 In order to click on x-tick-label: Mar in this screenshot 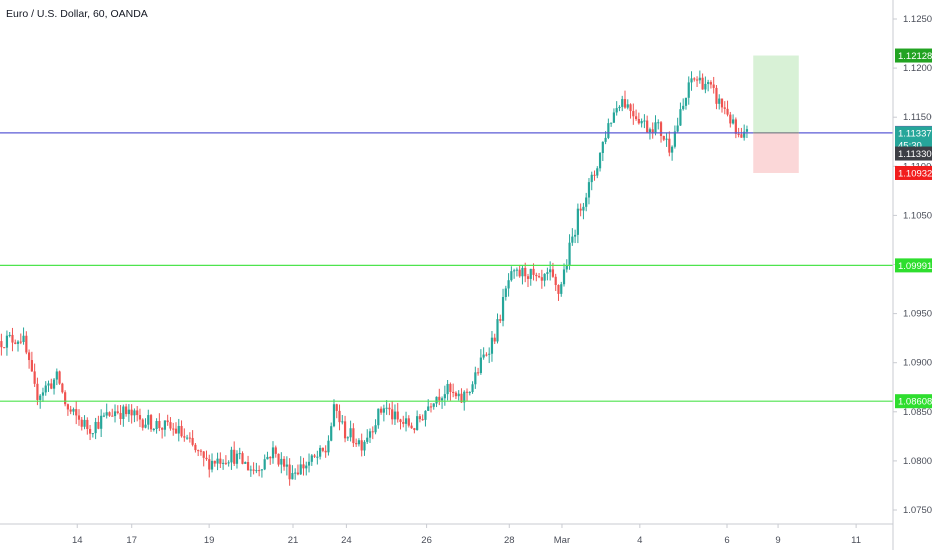, I will do `click(562, 540)`.